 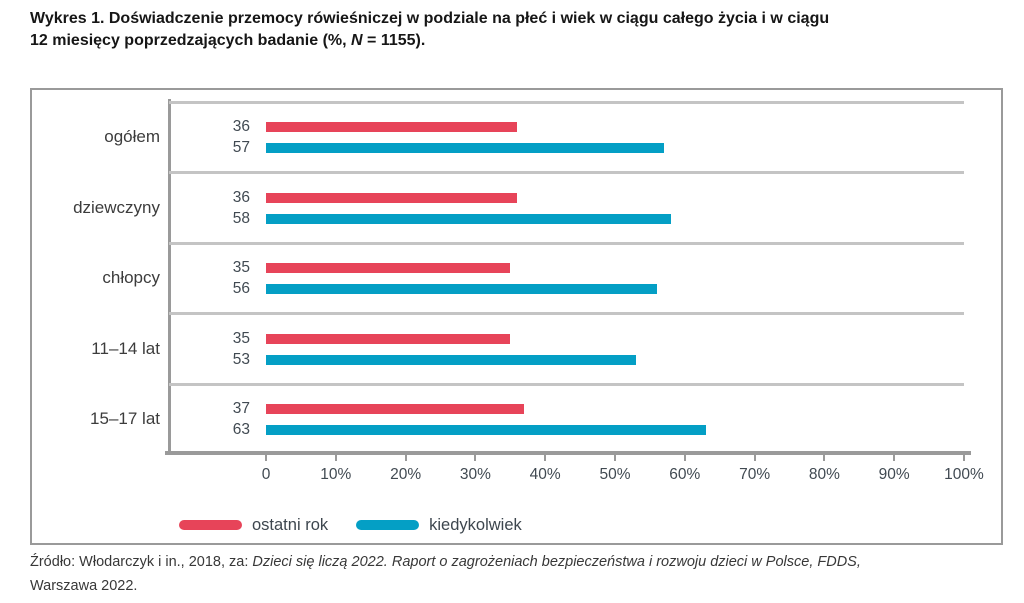 I want to click on grid-top-line, so click(x=566, y=102).